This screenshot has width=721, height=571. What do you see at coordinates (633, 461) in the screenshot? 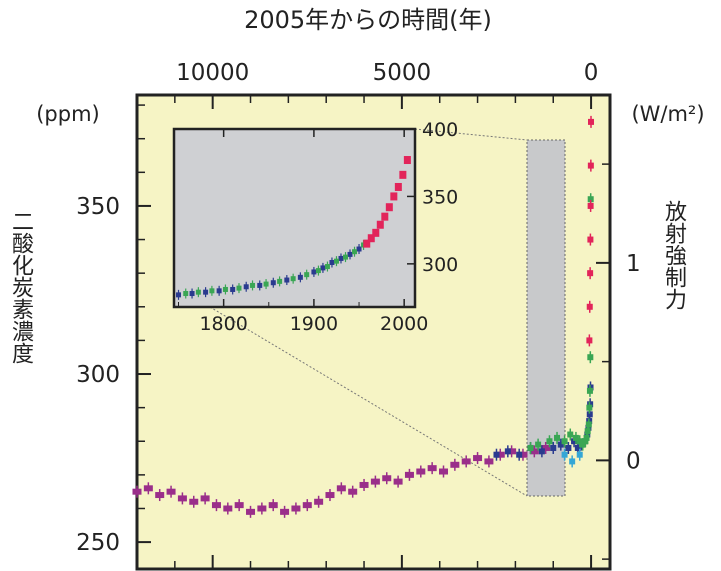
I see `y2-tick-label: 0` at bounding box center [633, 461].